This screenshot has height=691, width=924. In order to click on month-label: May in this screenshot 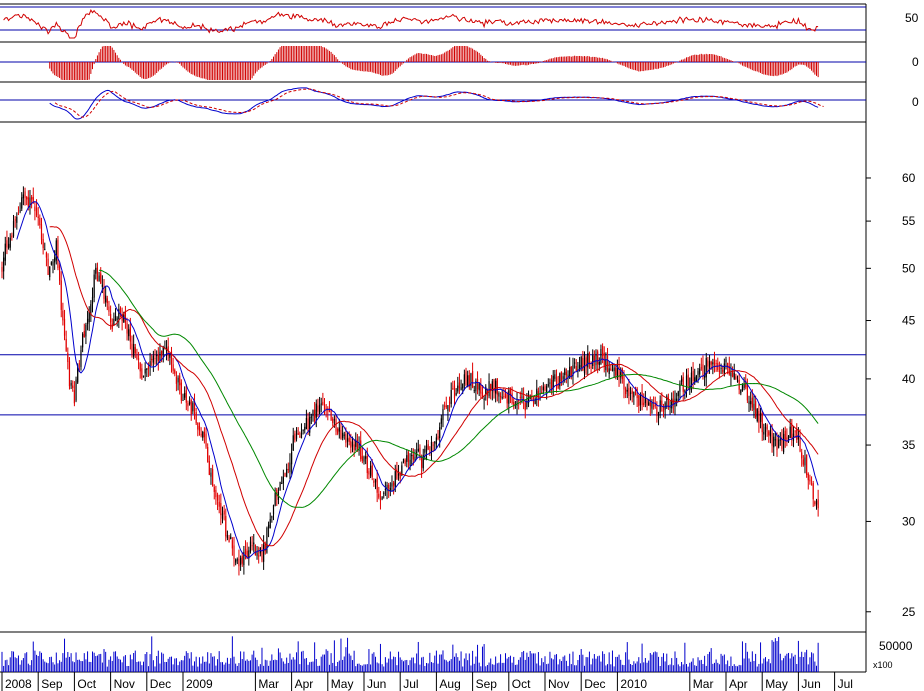, I will do `click(776, 684)`.